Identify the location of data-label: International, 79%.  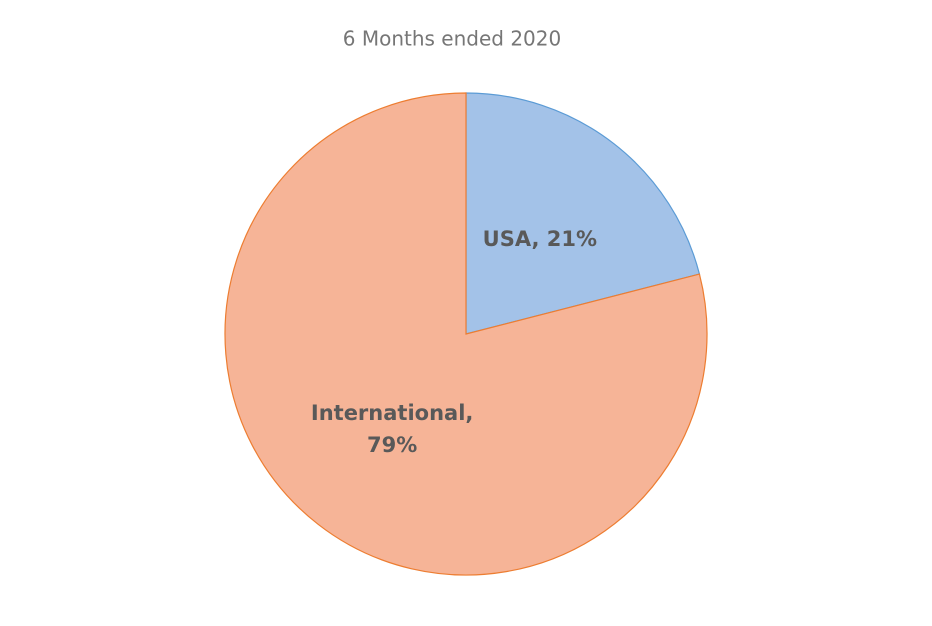
(392, 429).